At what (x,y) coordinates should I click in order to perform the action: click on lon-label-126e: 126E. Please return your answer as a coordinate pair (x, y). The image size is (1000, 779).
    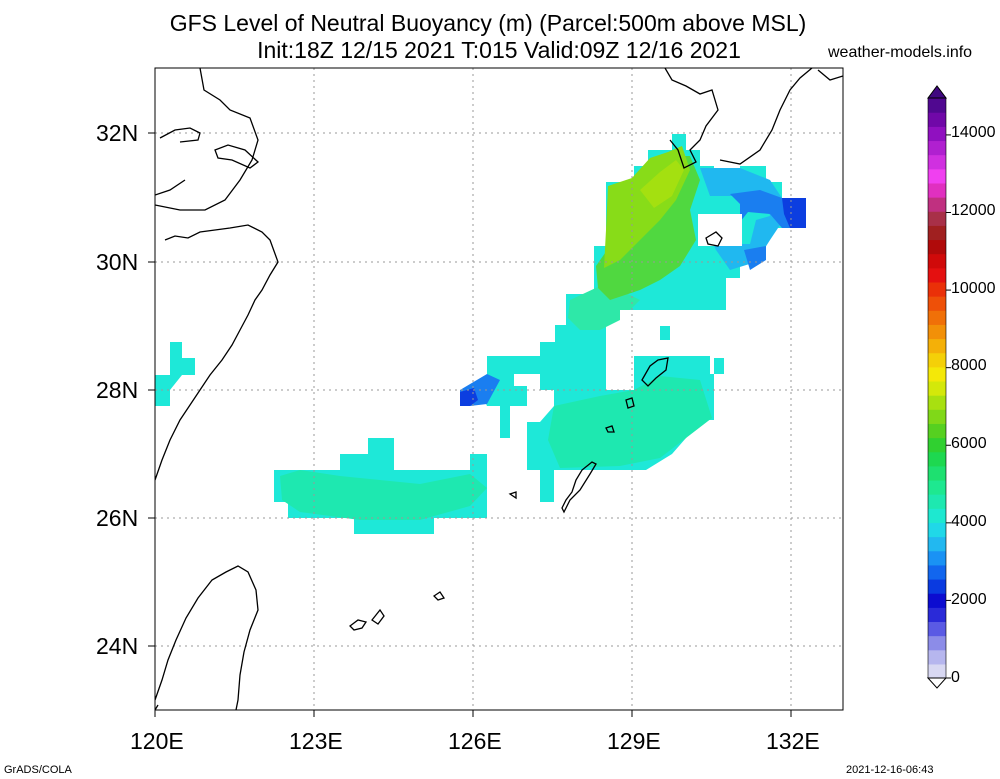
    Looking at the image, I should click on (475, 741).